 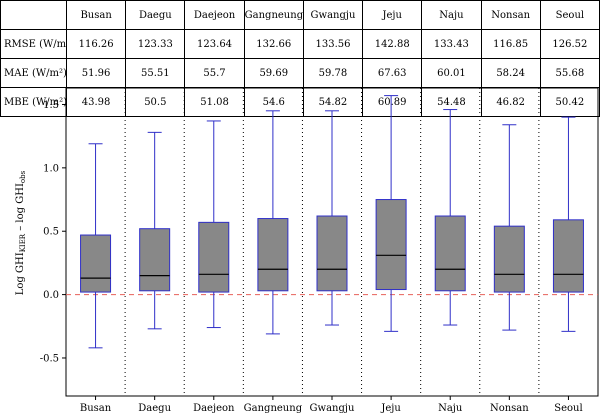 I want to click on y-tick-label: 0.0, so click(x=51, y=295).